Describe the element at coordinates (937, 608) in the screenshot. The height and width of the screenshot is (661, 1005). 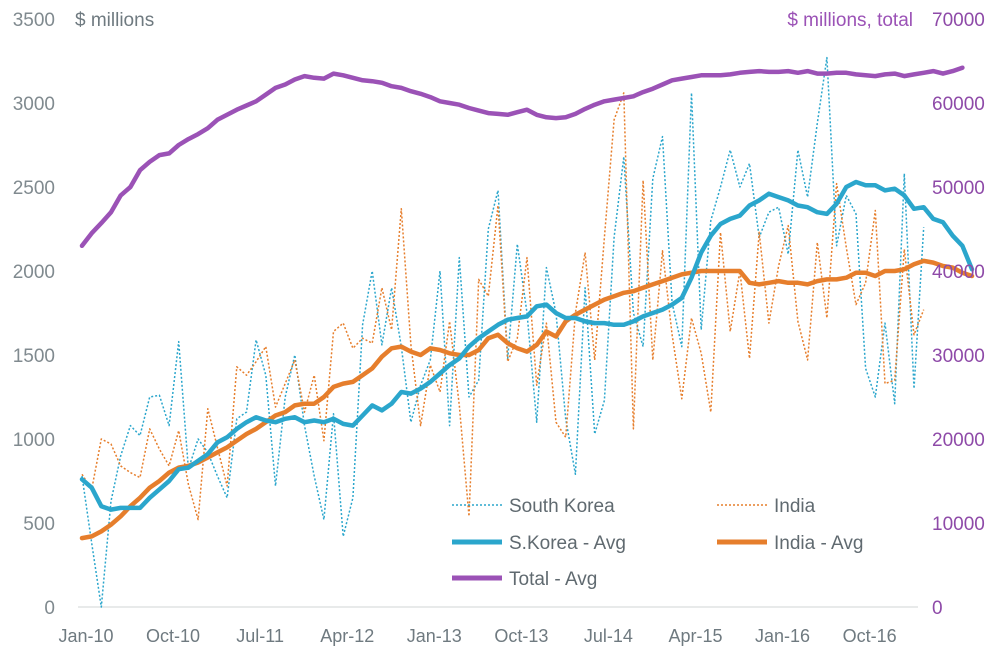
I see `y-tick-right: 0` at that location.